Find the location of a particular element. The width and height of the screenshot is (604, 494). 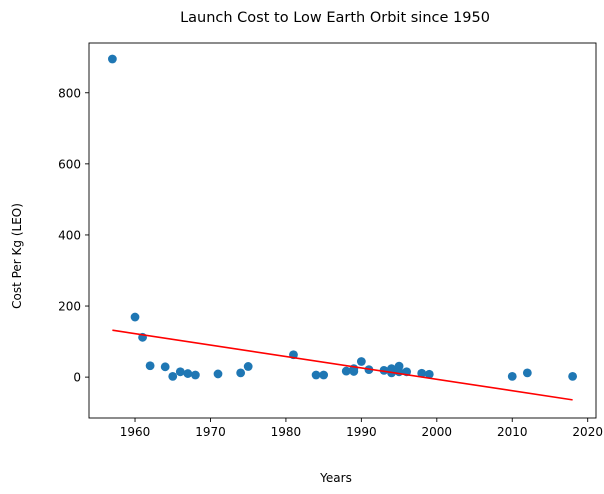

x-tick-label: 1990 is located at coordinates (361, 432).